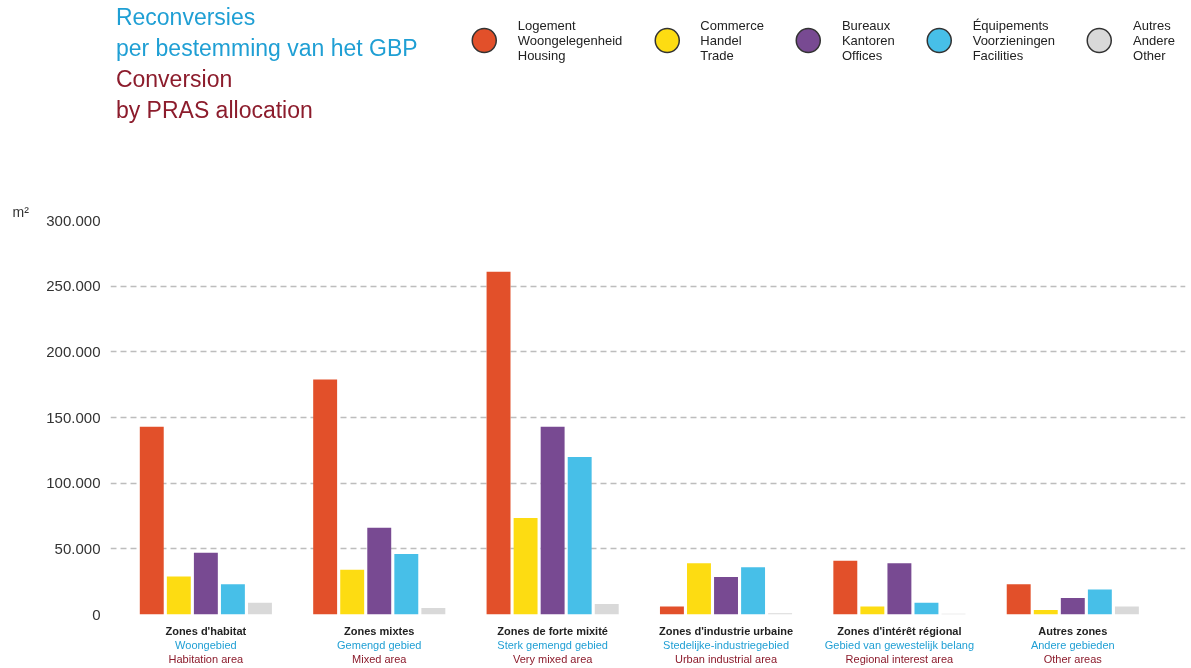  I want to click on y-tick-label: 150.000, so click(73, 417).